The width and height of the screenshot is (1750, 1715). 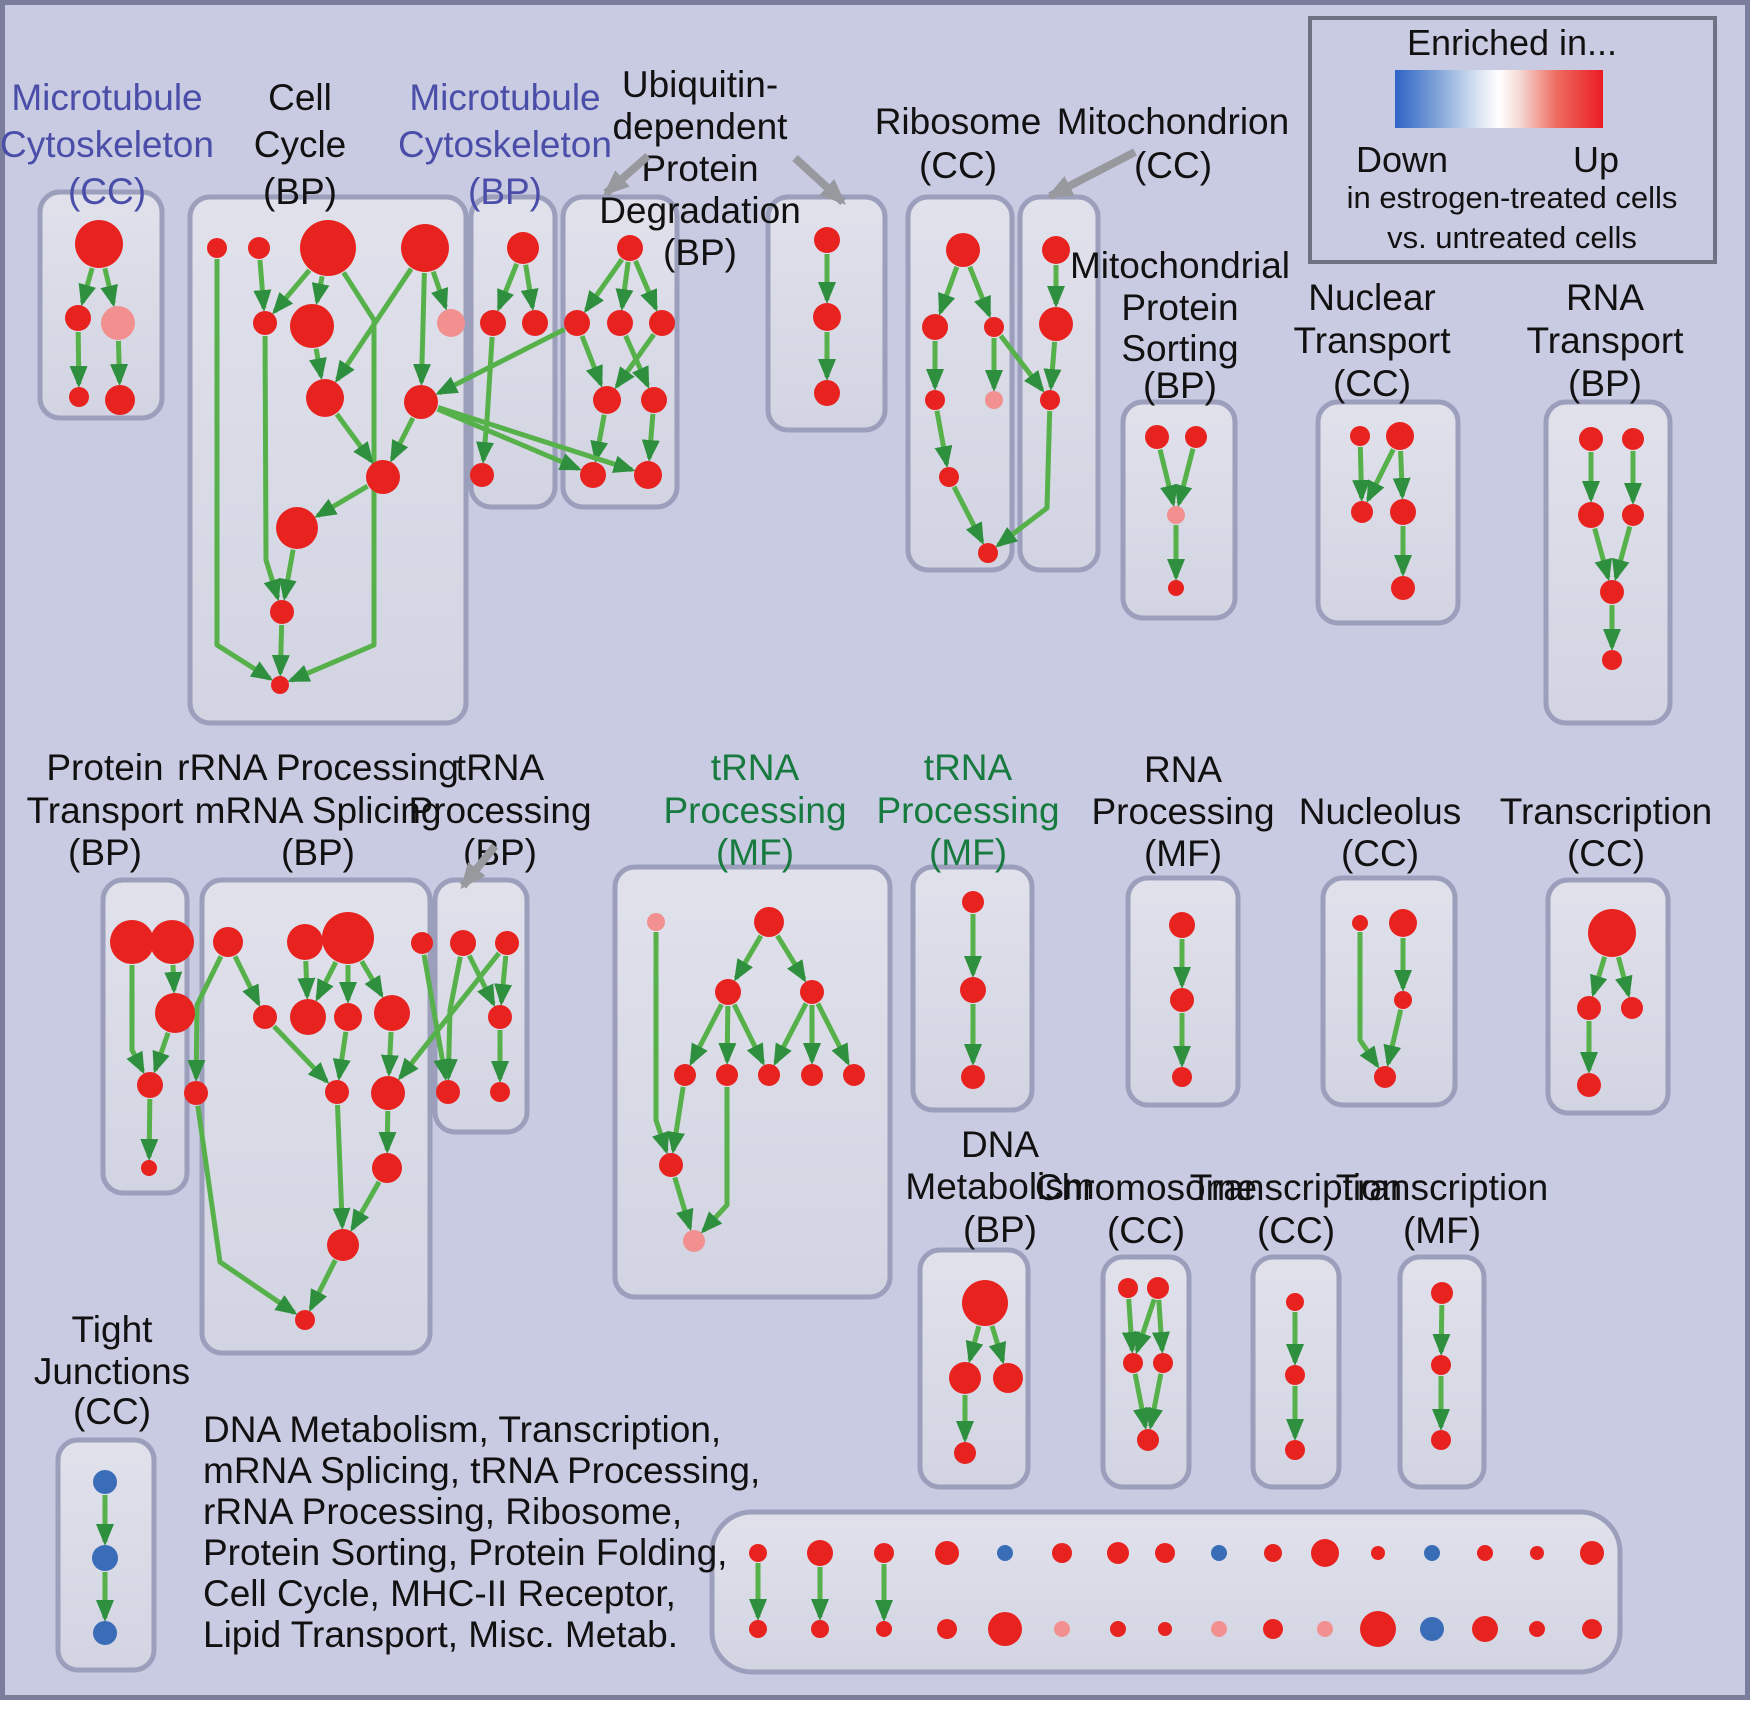 I want to click on node-microtubule-cc, so click(x=120, y=400).